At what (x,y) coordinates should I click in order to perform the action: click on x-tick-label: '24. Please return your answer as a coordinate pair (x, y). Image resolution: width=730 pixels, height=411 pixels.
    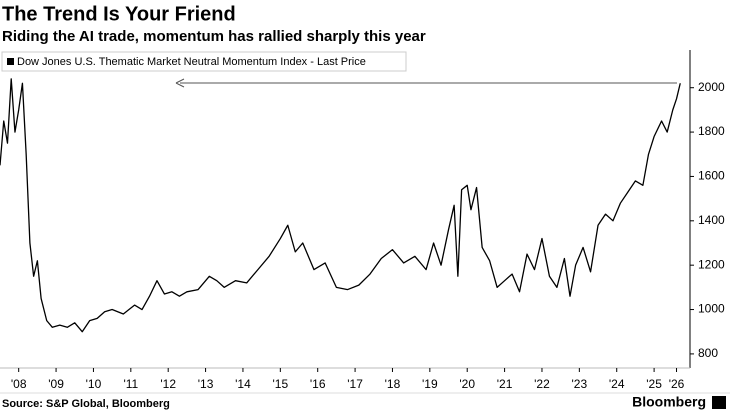
    Looking at the image, I should click on (617, 384).